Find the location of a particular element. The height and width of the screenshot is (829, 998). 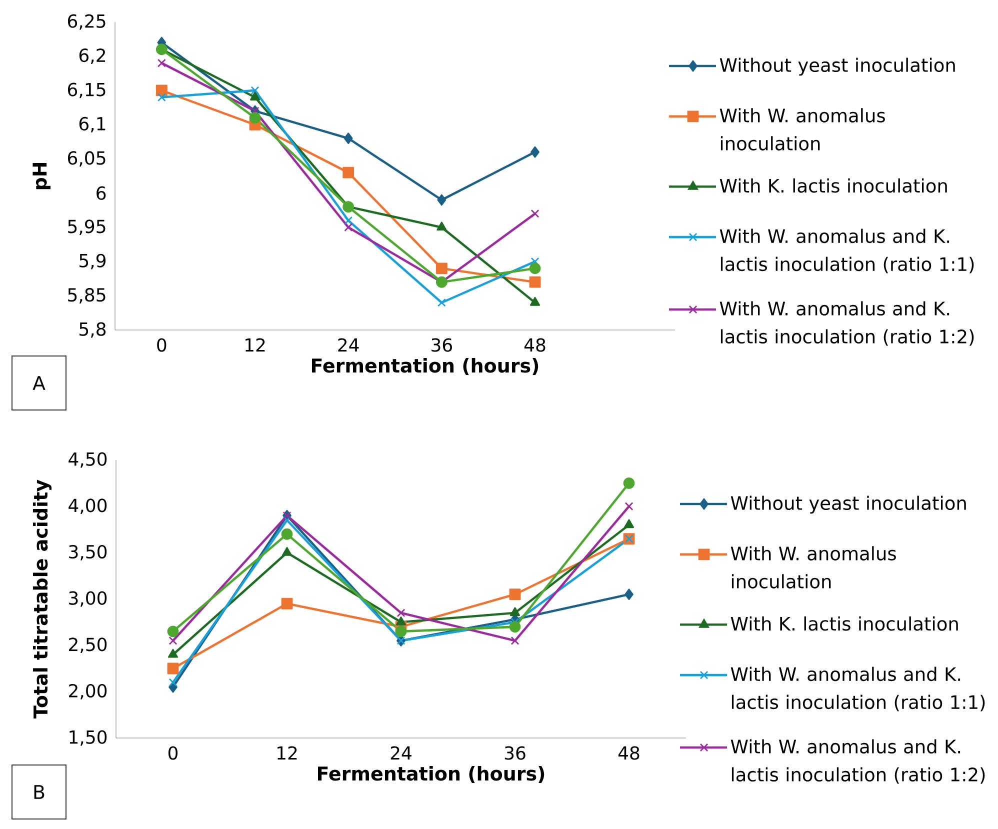

y-tick-label: 2,00 is located at coordinates (88, 692).